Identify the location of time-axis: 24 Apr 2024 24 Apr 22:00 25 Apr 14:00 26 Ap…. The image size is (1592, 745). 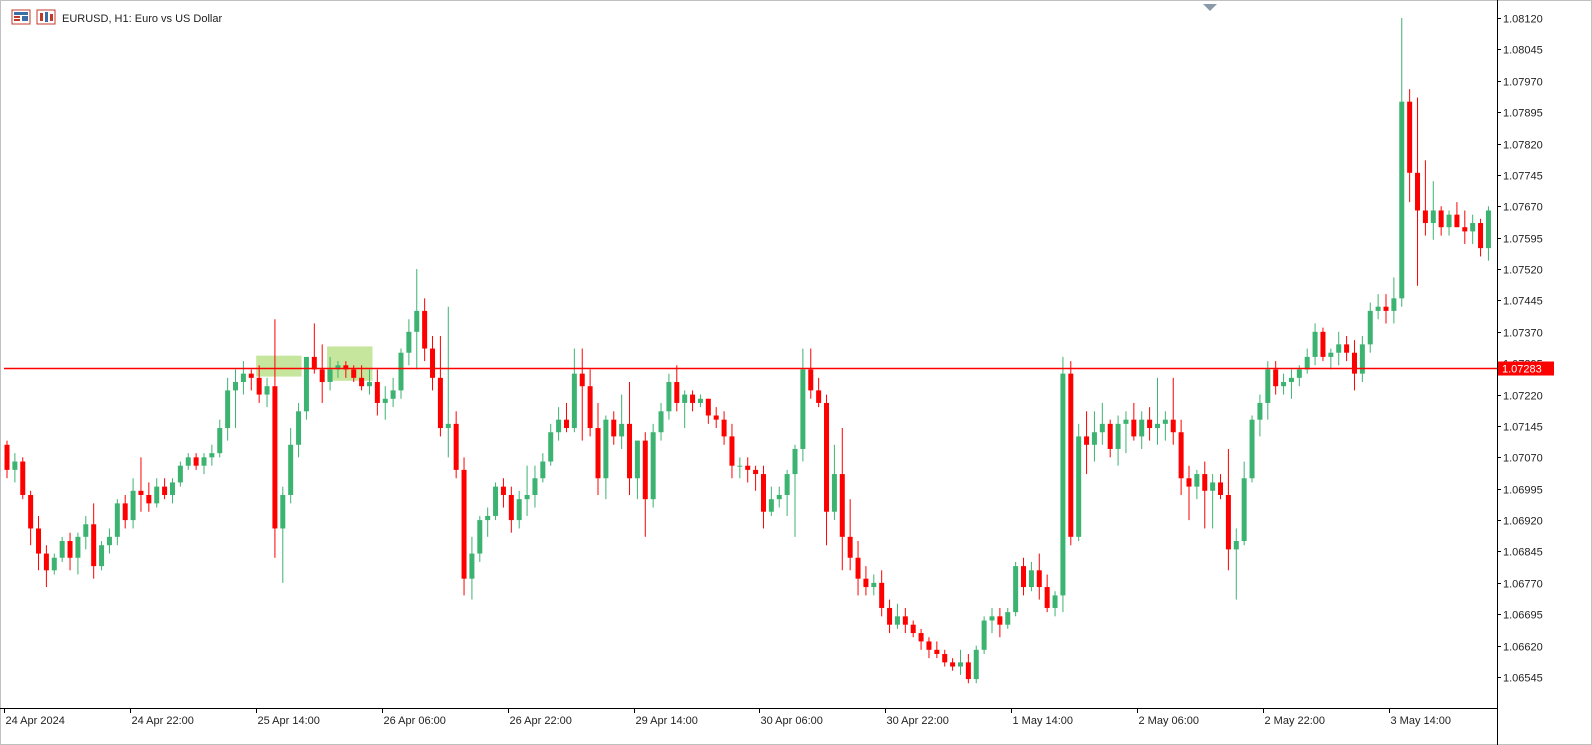
(748, 717).